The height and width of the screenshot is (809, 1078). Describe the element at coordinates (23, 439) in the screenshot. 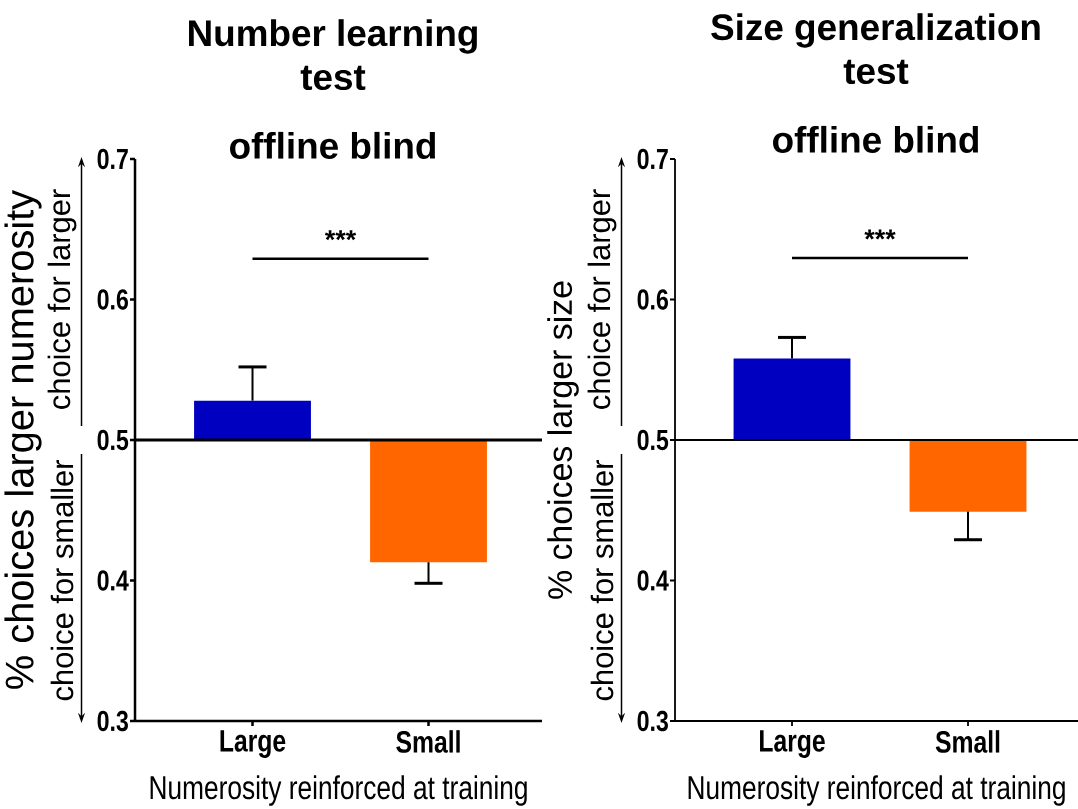

I see `y-axis-title: % choices larger numerosity` at that location.